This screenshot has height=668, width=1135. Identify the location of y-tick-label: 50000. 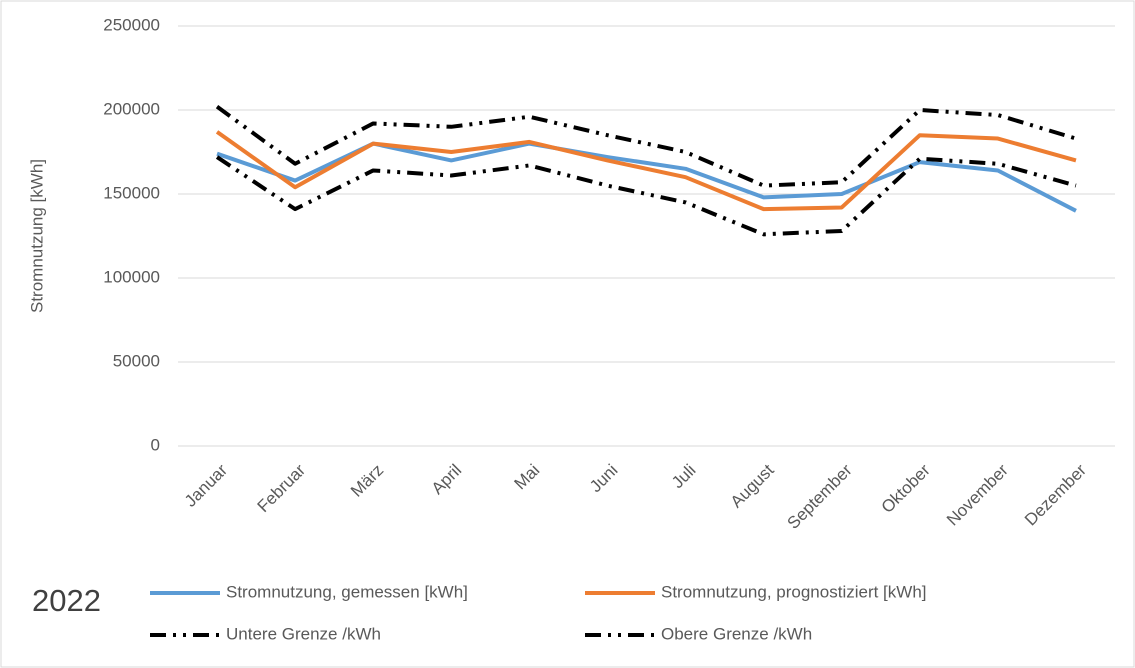
(136, 360).